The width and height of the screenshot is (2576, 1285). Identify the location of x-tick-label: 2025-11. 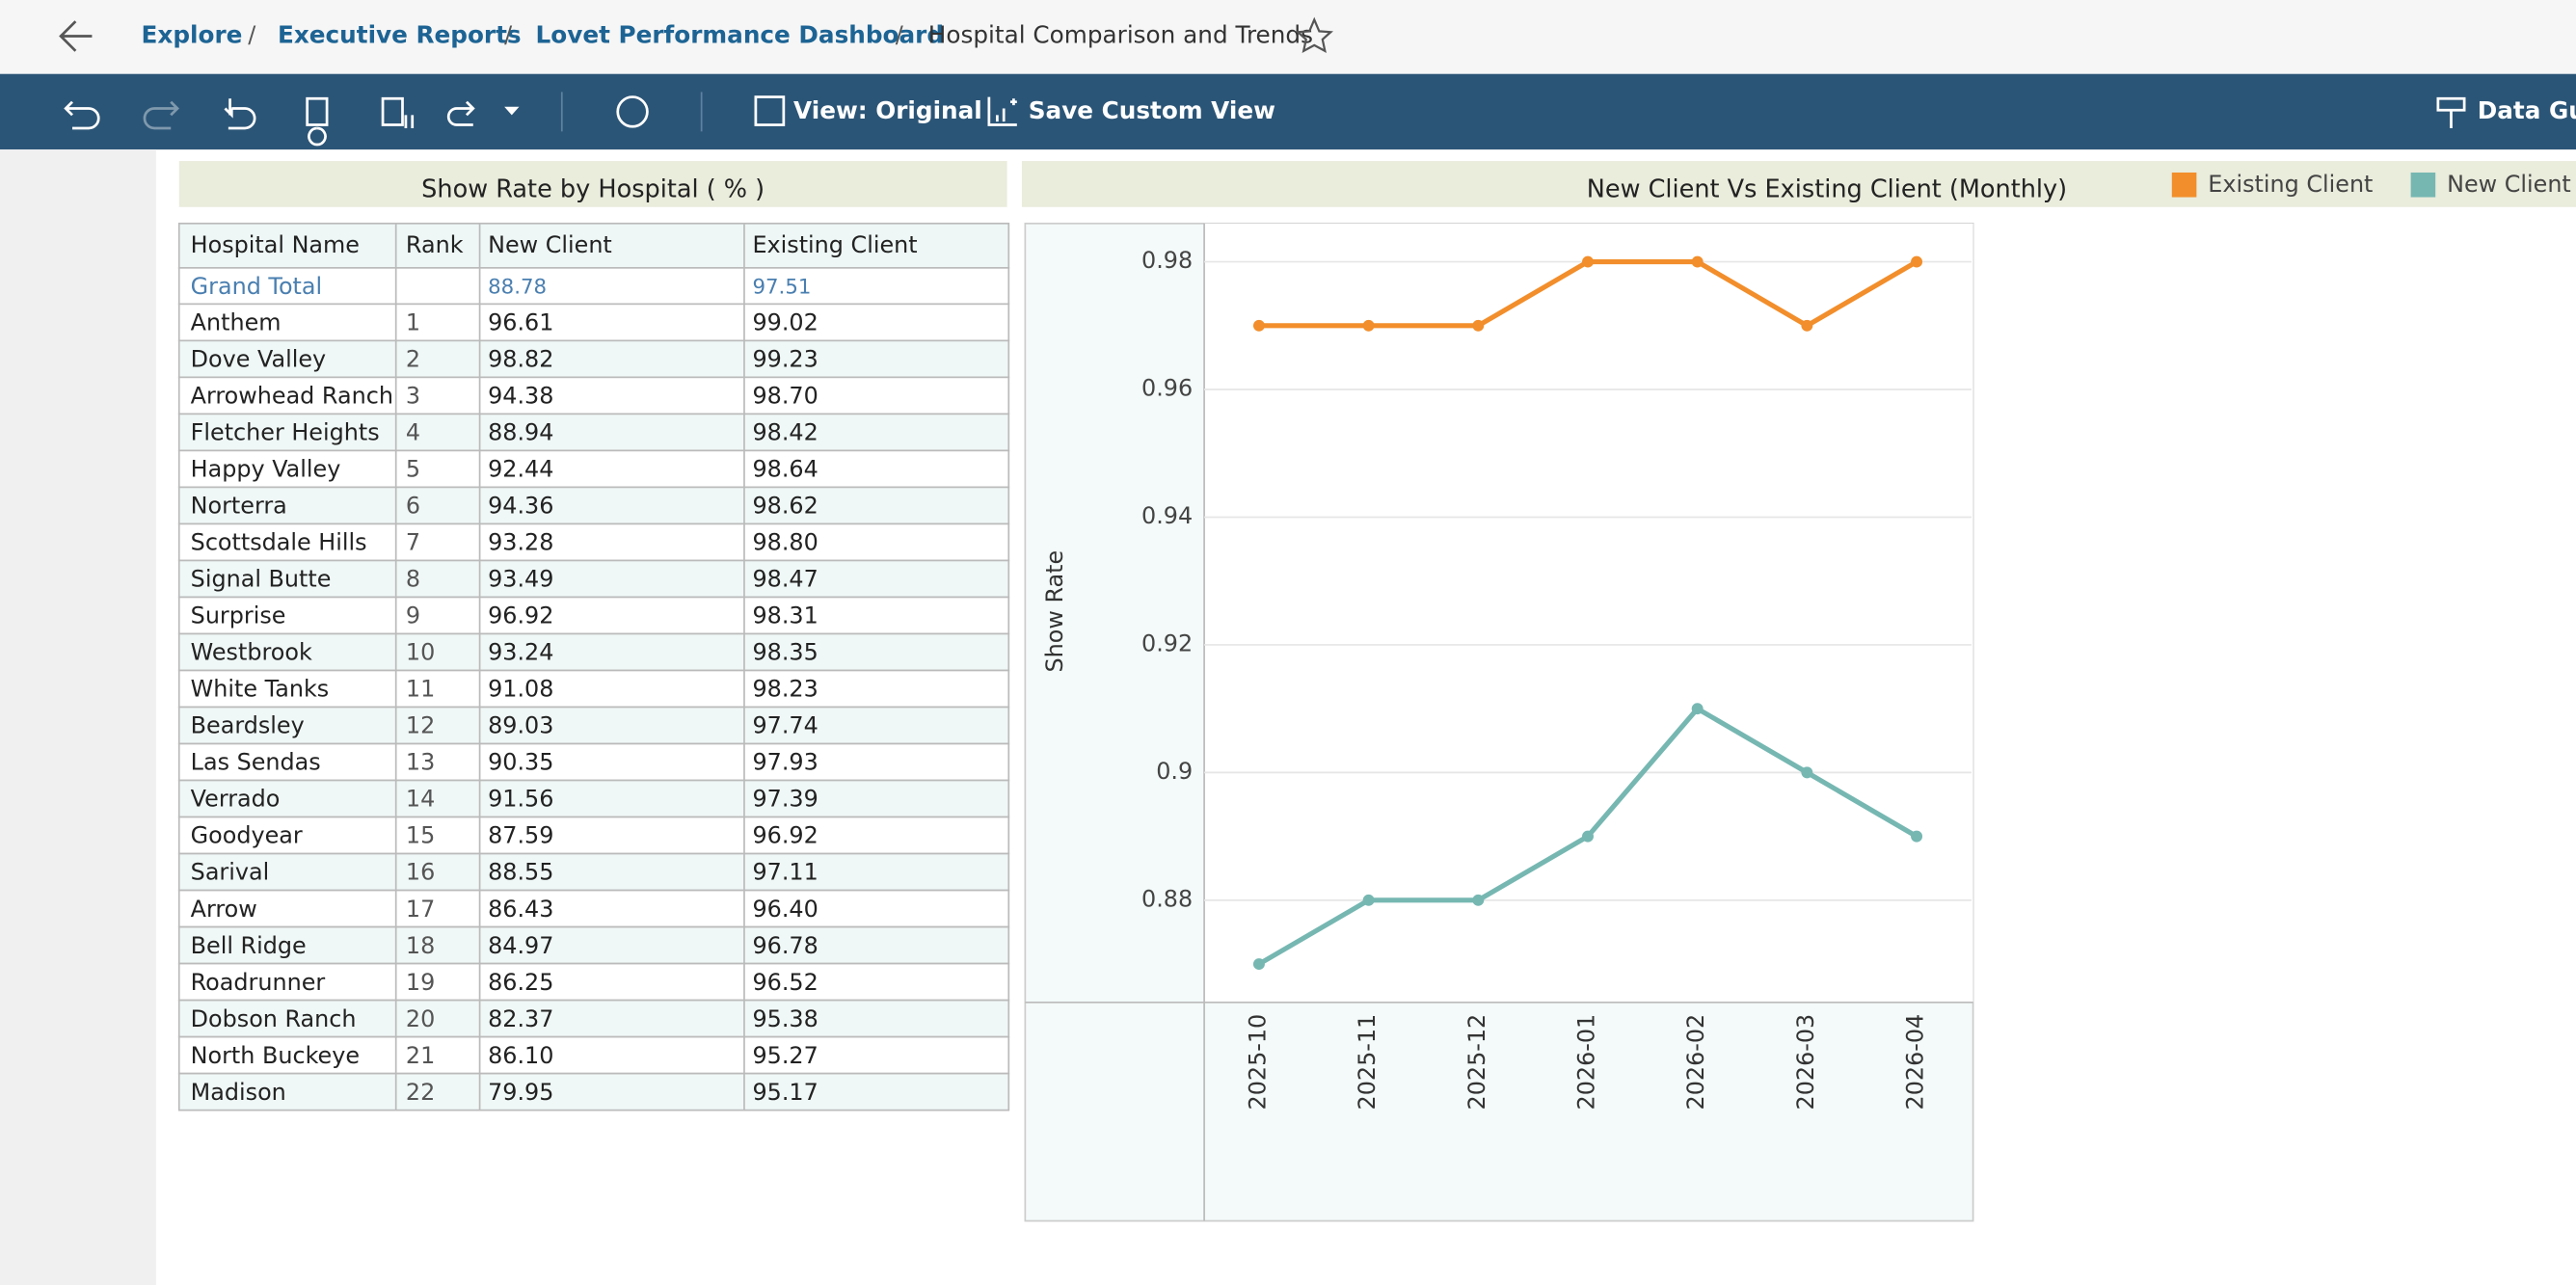
(1367, 1062).